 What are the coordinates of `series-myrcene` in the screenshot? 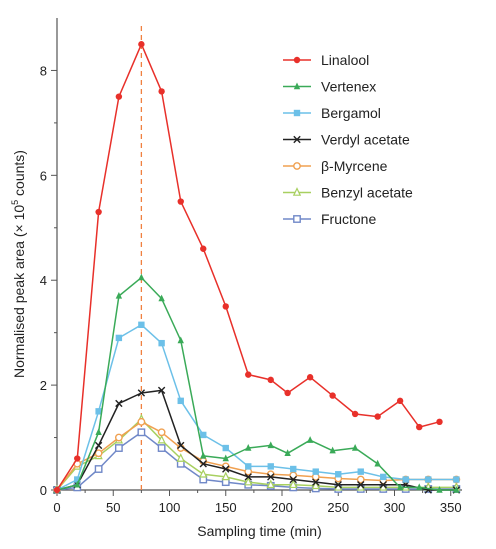 It's located at (257, 455).